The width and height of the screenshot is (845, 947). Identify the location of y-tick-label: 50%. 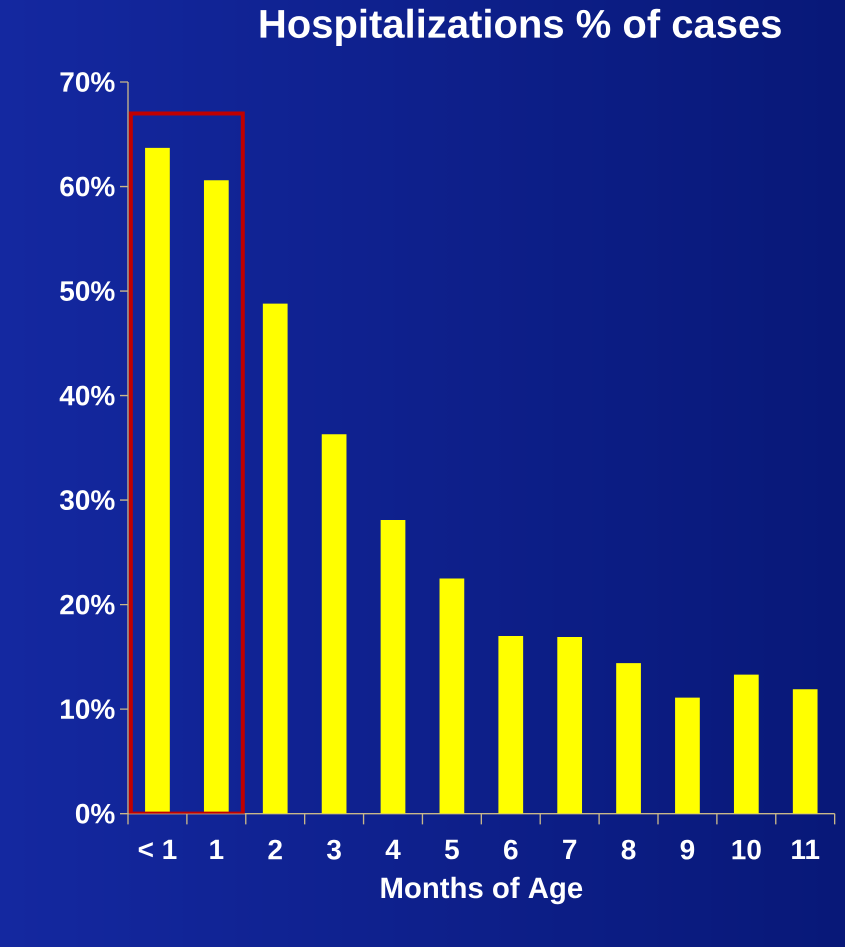
(87, 291).